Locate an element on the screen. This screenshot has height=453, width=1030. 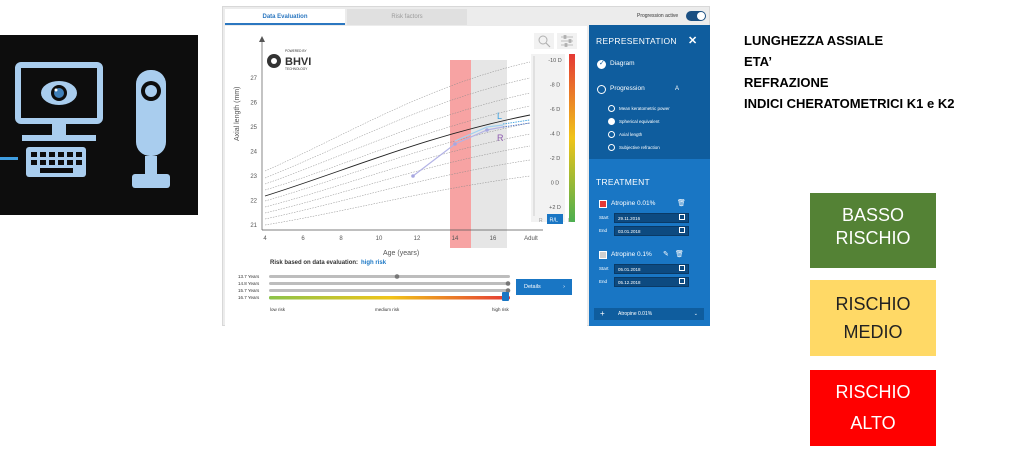
tab-risk-factors: Risk factors is located at coordinates (407, 17).